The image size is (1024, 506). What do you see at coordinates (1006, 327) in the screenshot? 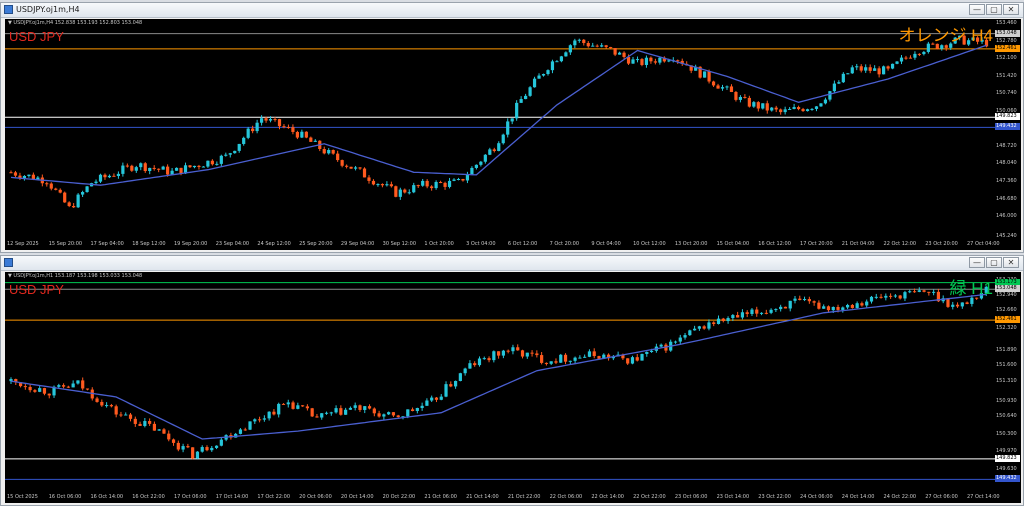
I see `price-tick-label: 152.320` at bounding box center [1006, 327].